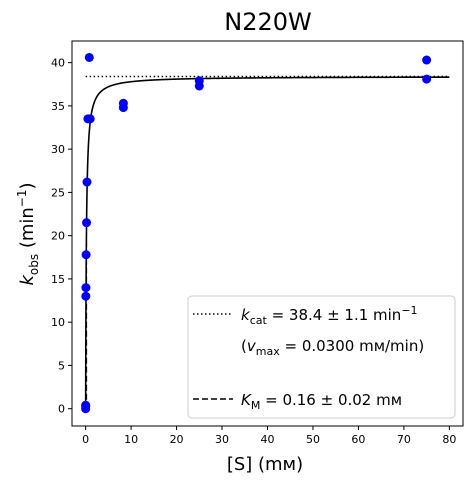 The width and height of the screenshot is (469, 484). Describe the element at coordinates (58, 106) in the screenshot. I see `y-tick-label: 35` at that location.